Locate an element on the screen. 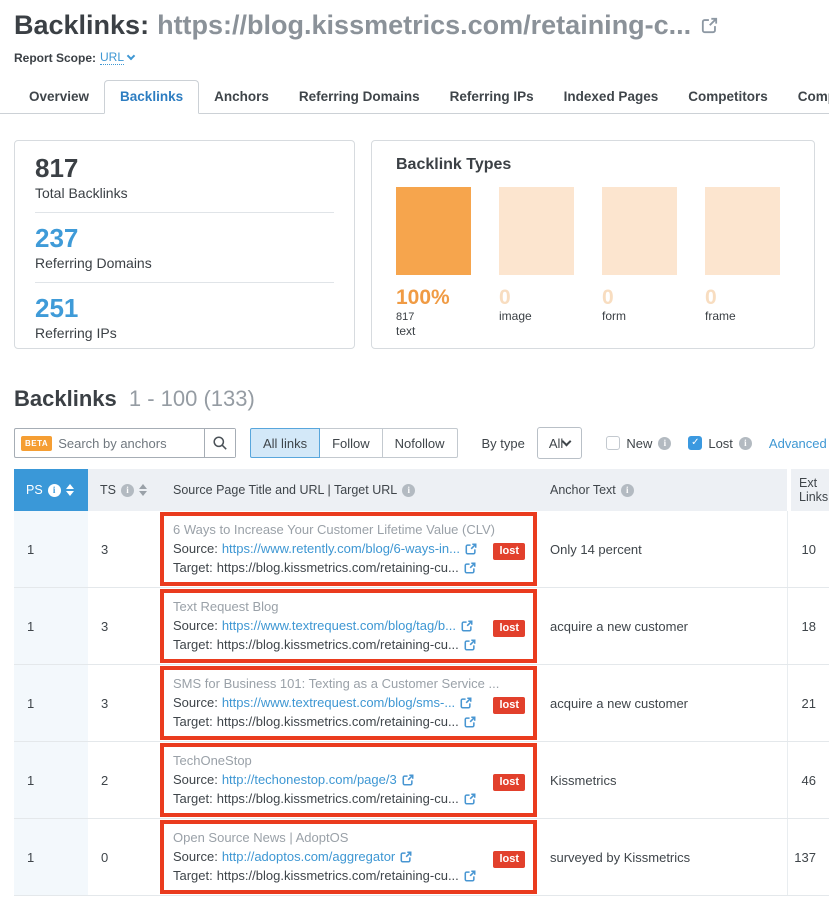  report-scope-dropdown: URL is located at coordinates (112, 57).